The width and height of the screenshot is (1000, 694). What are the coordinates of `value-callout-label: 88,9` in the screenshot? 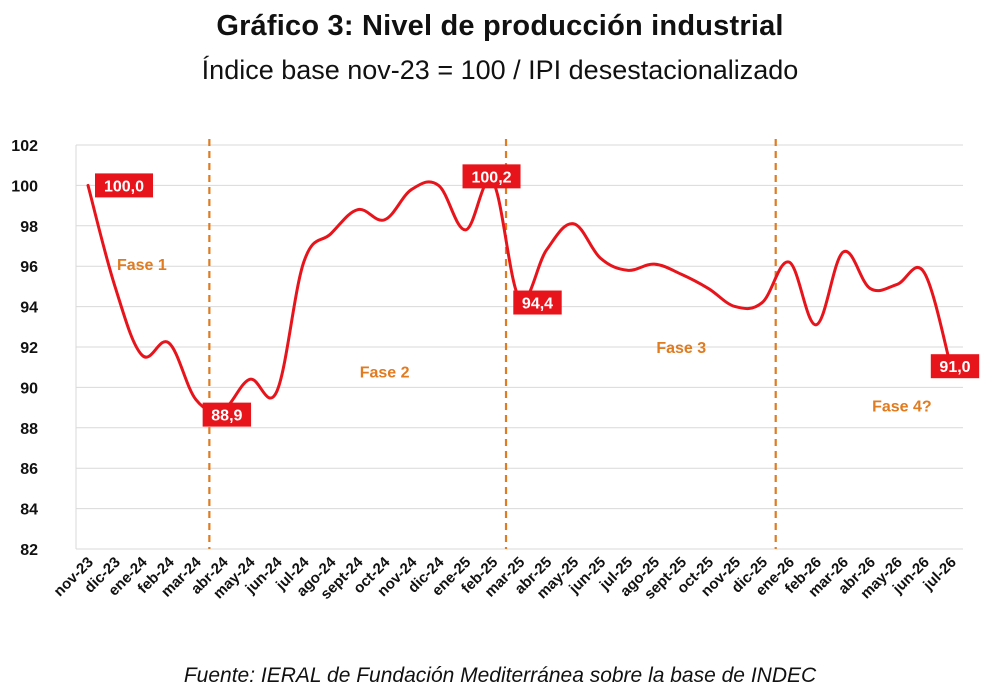 It's located at (226, 416).